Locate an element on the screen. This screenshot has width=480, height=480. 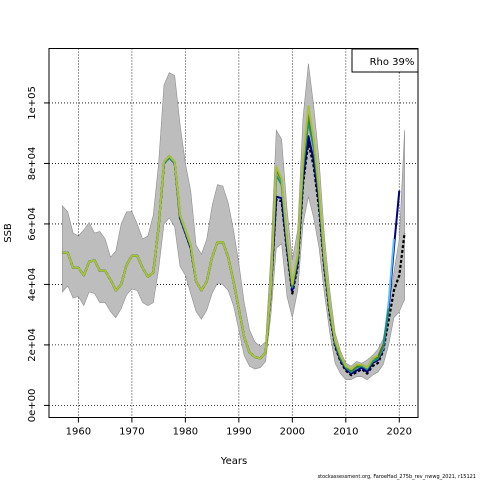
legend-frame is located at coordinates (385, 60).